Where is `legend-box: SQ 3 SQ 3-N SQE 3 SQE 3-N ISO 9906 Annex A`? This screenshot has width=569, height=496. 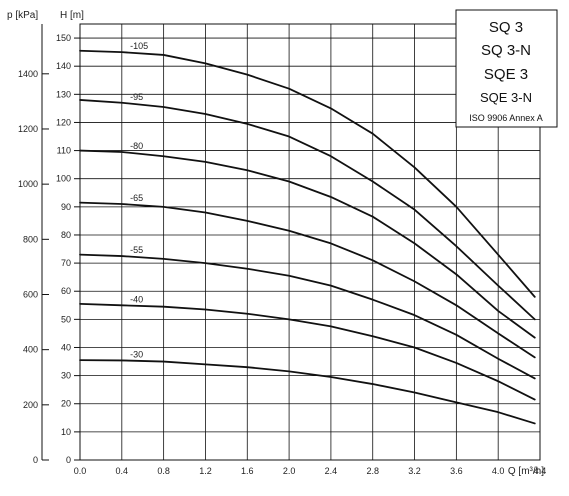 legend-box: SQ 3 SQ 3-N SQE 3 SQE 3-N ISO 9906 Annex A is located at coordinates (506, 68).